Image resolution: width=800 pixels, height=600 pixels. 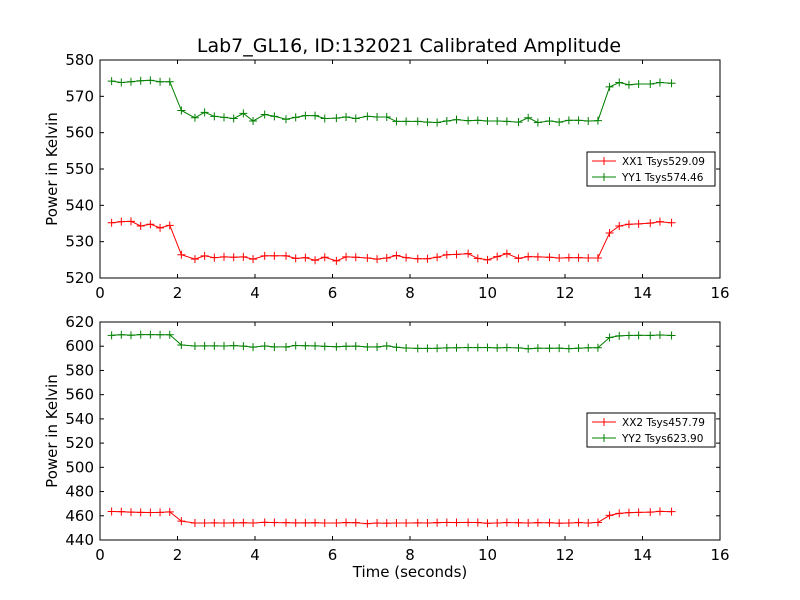 I want to click on x-tick-label: 16, so click(x=719, y=293).